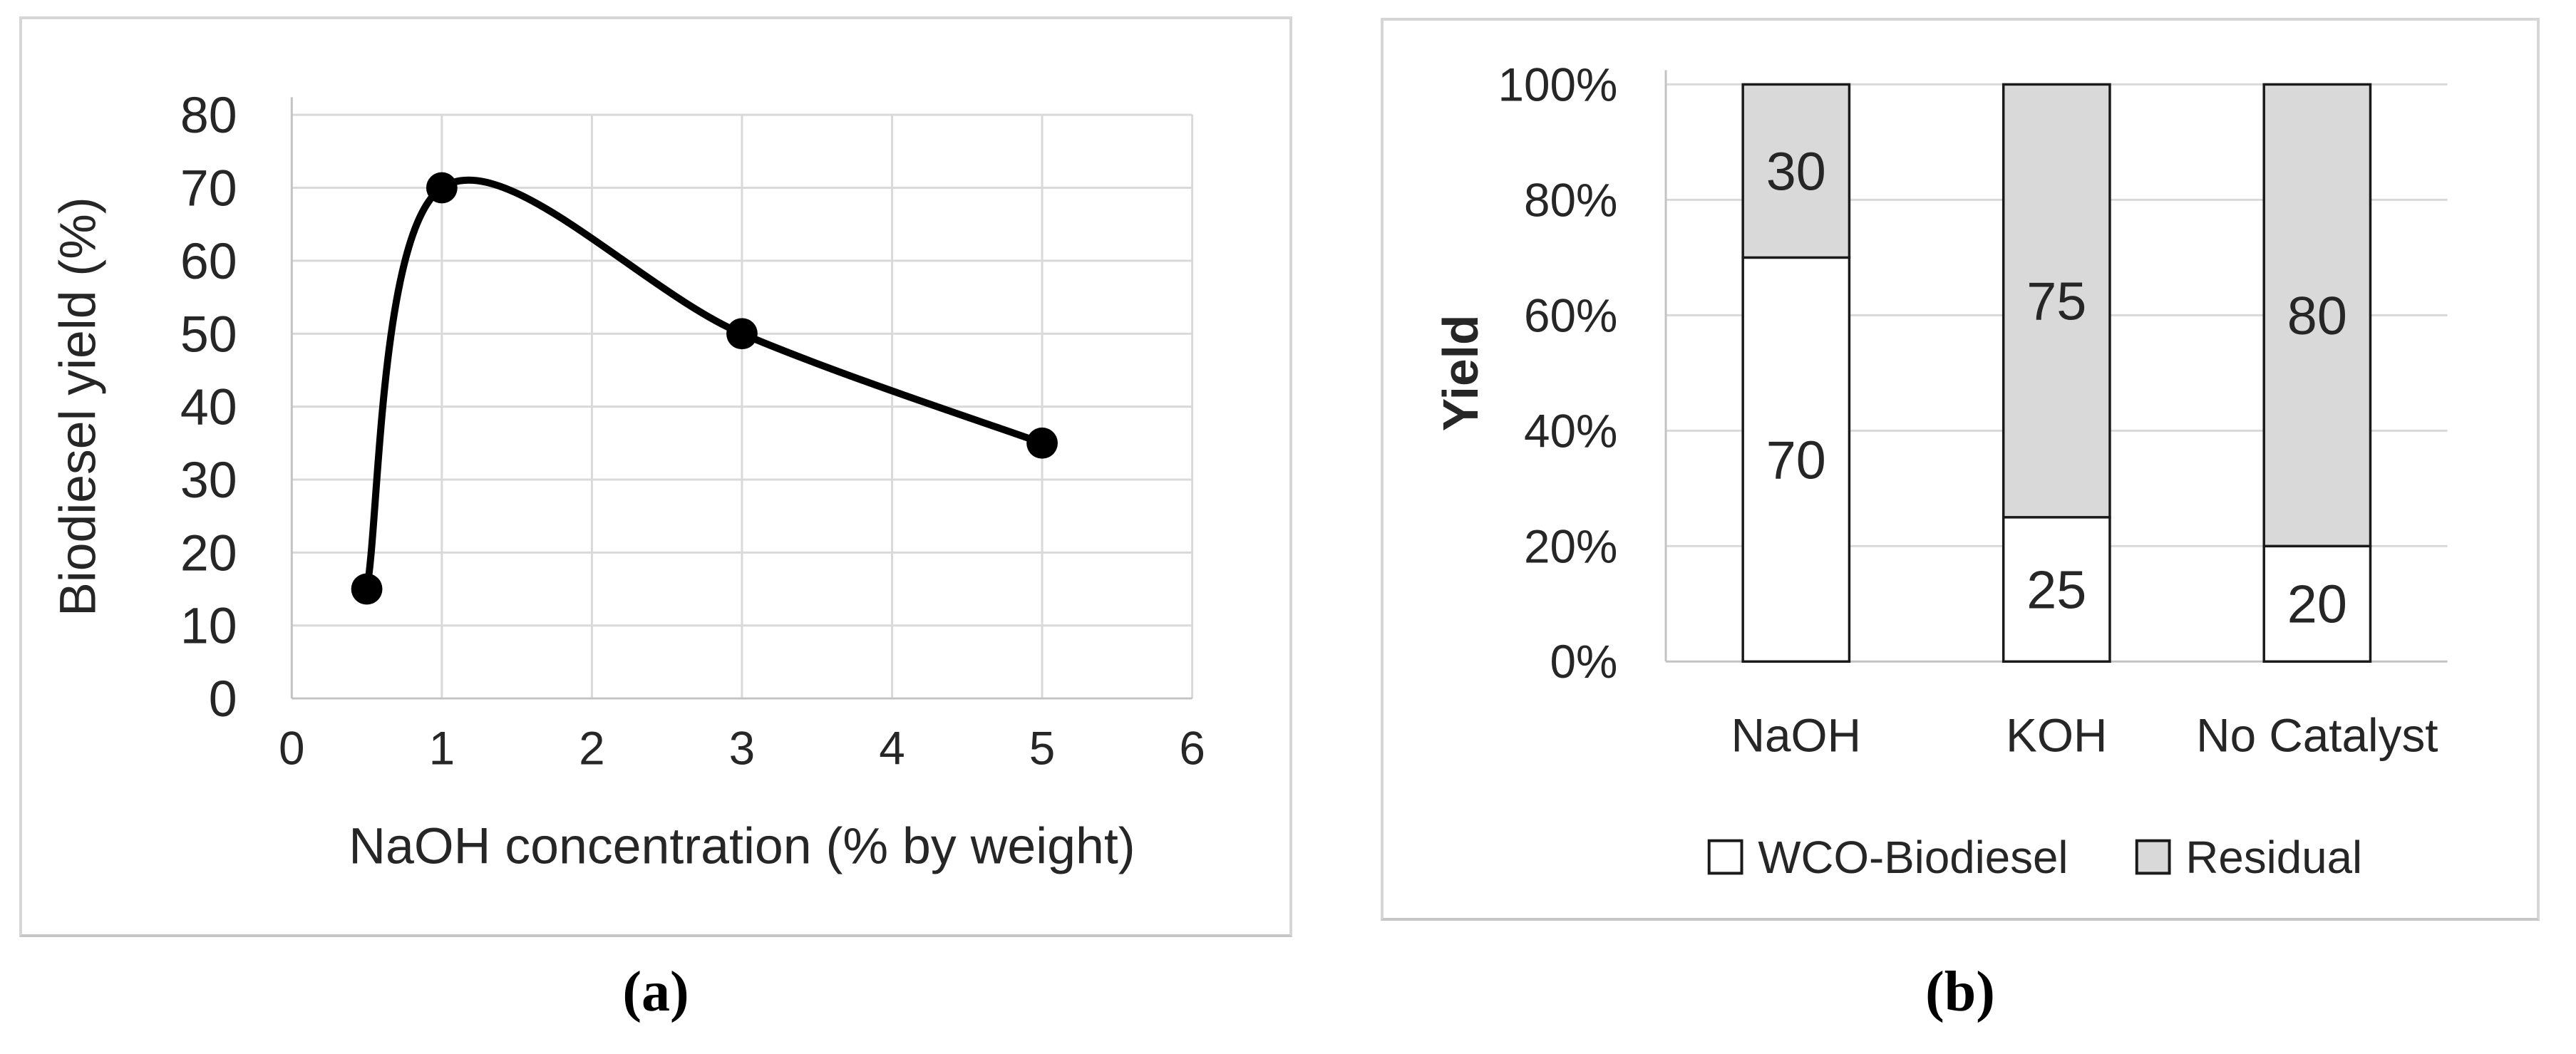 The image size is (2576, 1054). What do you see at coordinates (892, 749) in the screenshot?
I see `svg-text: 4` at bounding box center [892, 749].